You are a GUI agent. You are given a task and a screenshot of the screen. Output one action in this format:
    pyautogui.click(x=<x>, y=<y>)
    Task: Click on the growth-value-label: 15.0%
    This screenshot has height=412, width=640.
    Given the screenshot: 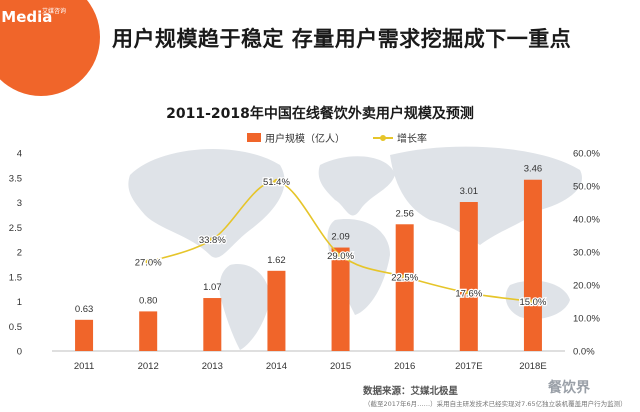 What is the action you would take?
    pyautogui.click(x=532, y=302)
    